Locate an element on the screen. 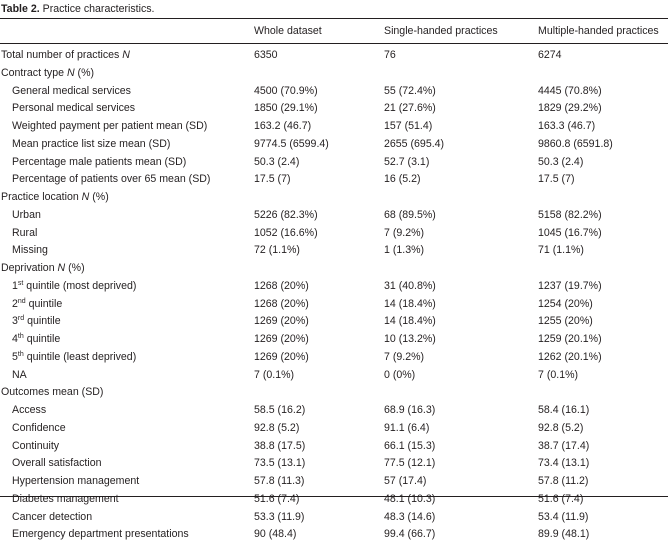  table-row: Confidence 92.8 (5.2) 91.1 (6.4) 92.8 (5.2) is located at coordinates (334, 428).